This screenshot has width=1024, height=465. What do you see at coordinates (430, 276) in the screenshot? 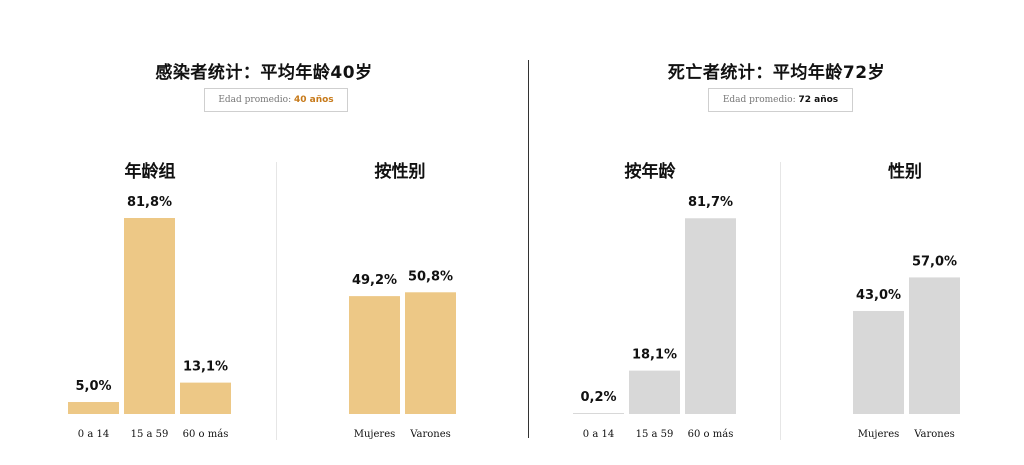
I see `infected-sex-value-label-1: 50,8%` at bounding box center [430, 276].